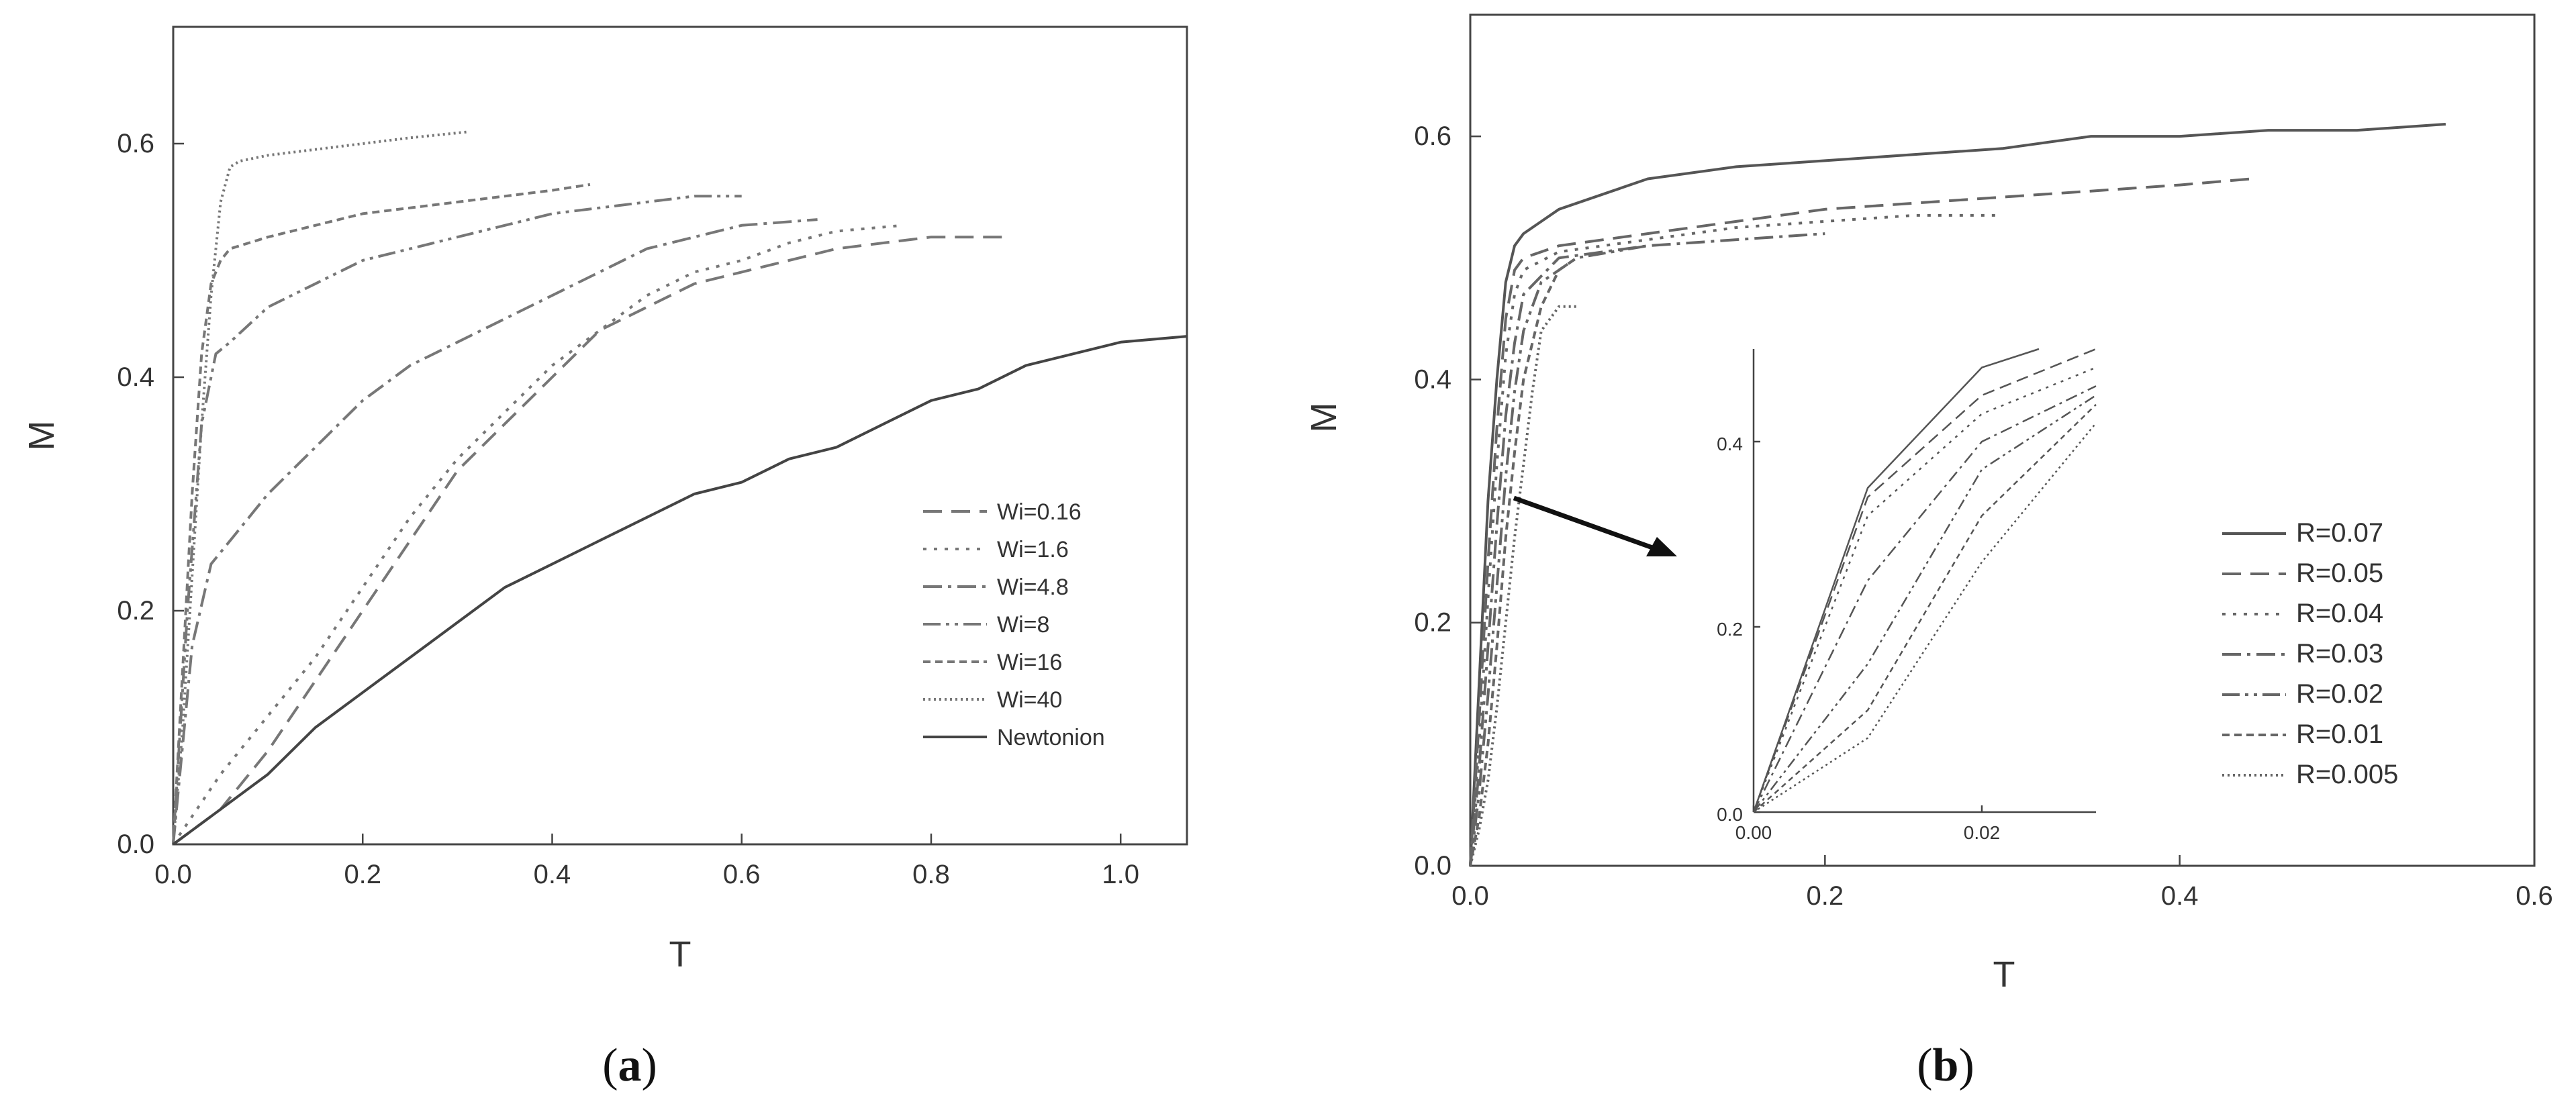 The image size is (2576, 1096). I want to click on panel-b-legend-label-r-0-02: R=0.02, so click(2339, 694).